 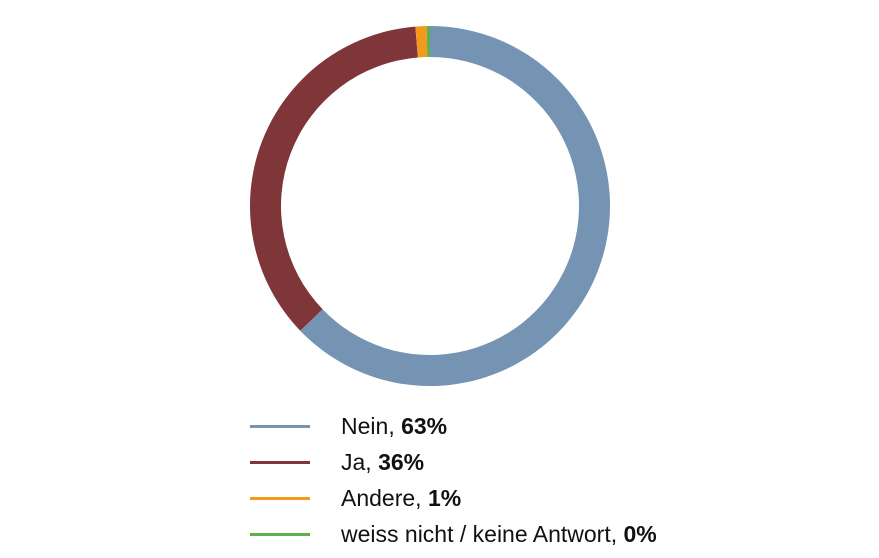 I want to click on legend-label-nein: Nein, so click(x=365, y=426).